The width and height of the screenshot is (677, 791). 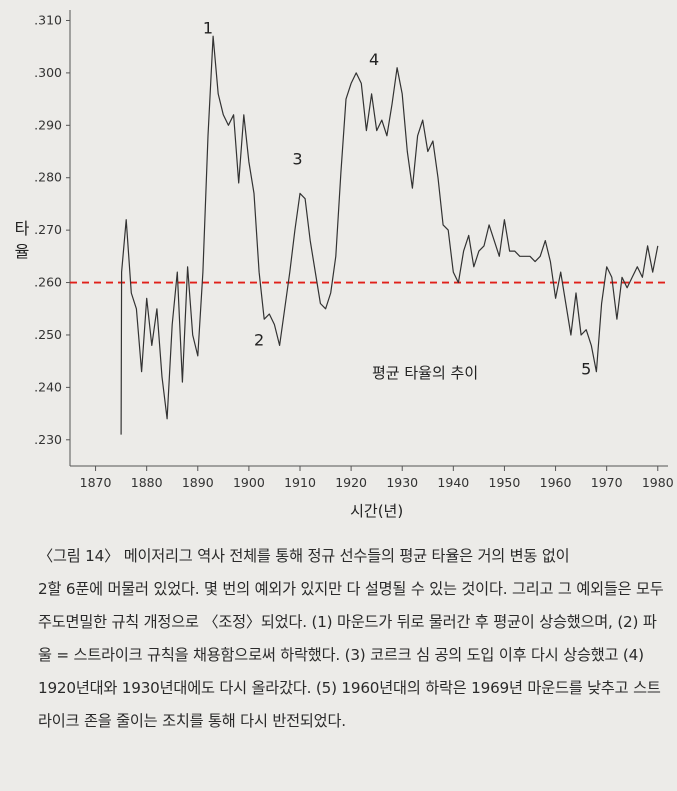 I want to click on x-tick-label: 1920, so click(x=351, y=482).